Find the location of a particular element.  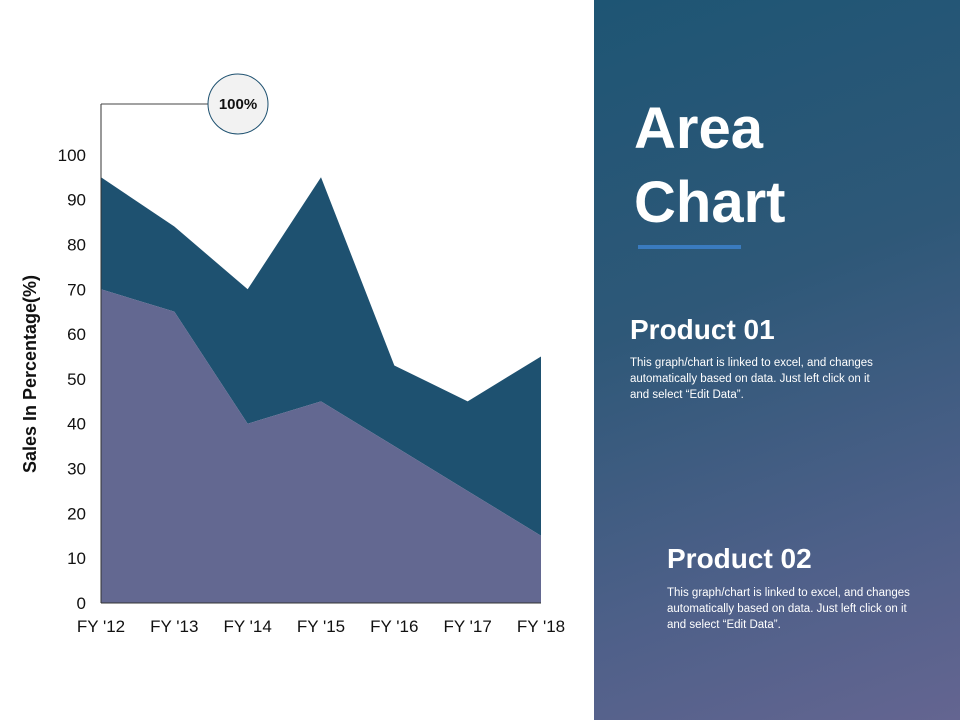

y-tick-label: 10 is located at coordinates (76, 558).